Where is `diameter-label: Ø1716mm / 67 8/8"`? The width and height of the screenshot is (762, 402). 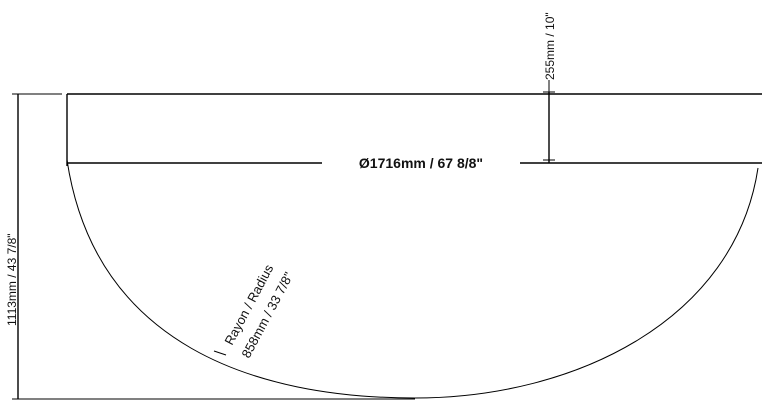
diameter-label: Ø1716mm / 67 8/8" is located at coordinates (421, 163).